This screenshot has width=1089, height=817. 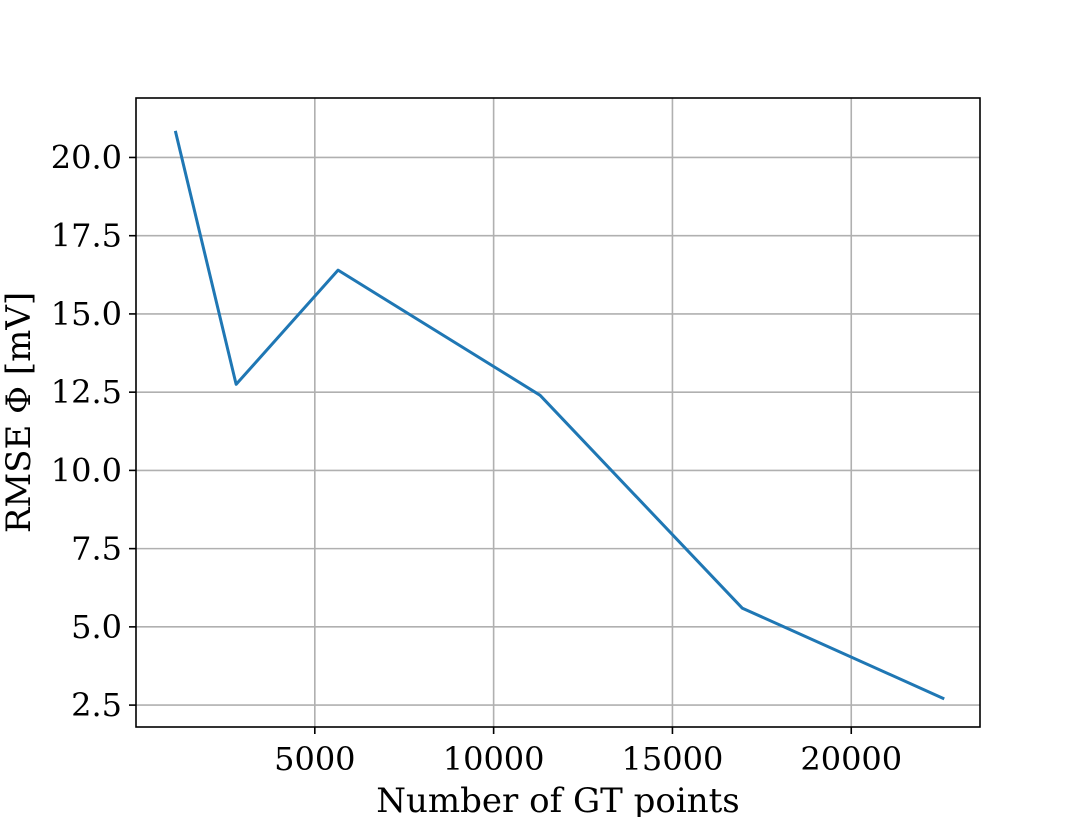 What do you see at coordinates (494, 759) in the screenshot?
I see `x-tick-label: 10000` at bounding box center [494, 759].